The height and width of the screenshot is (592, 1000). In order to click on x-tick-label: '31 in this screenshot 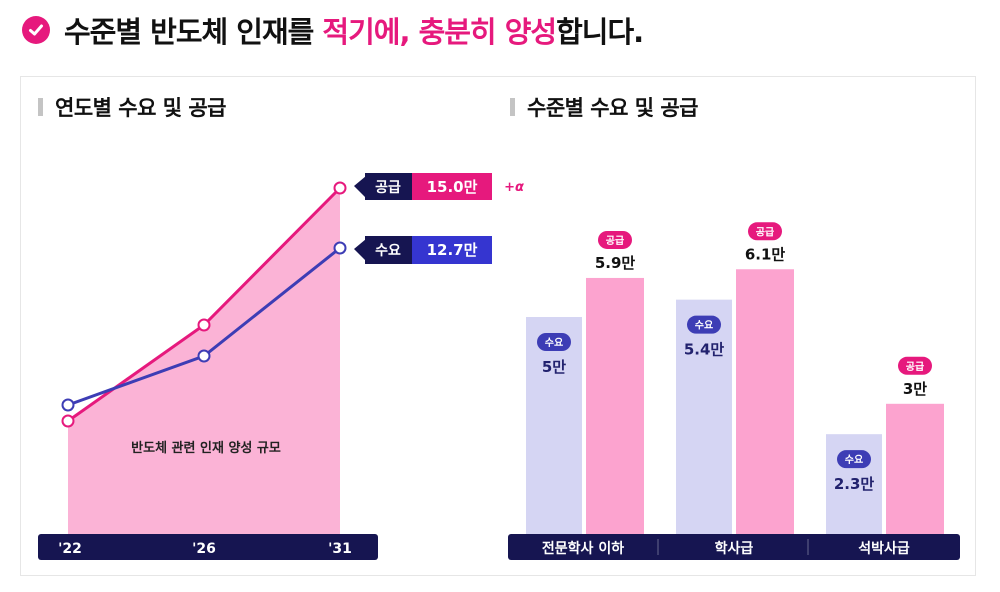, I will do `click(340, 549)`.